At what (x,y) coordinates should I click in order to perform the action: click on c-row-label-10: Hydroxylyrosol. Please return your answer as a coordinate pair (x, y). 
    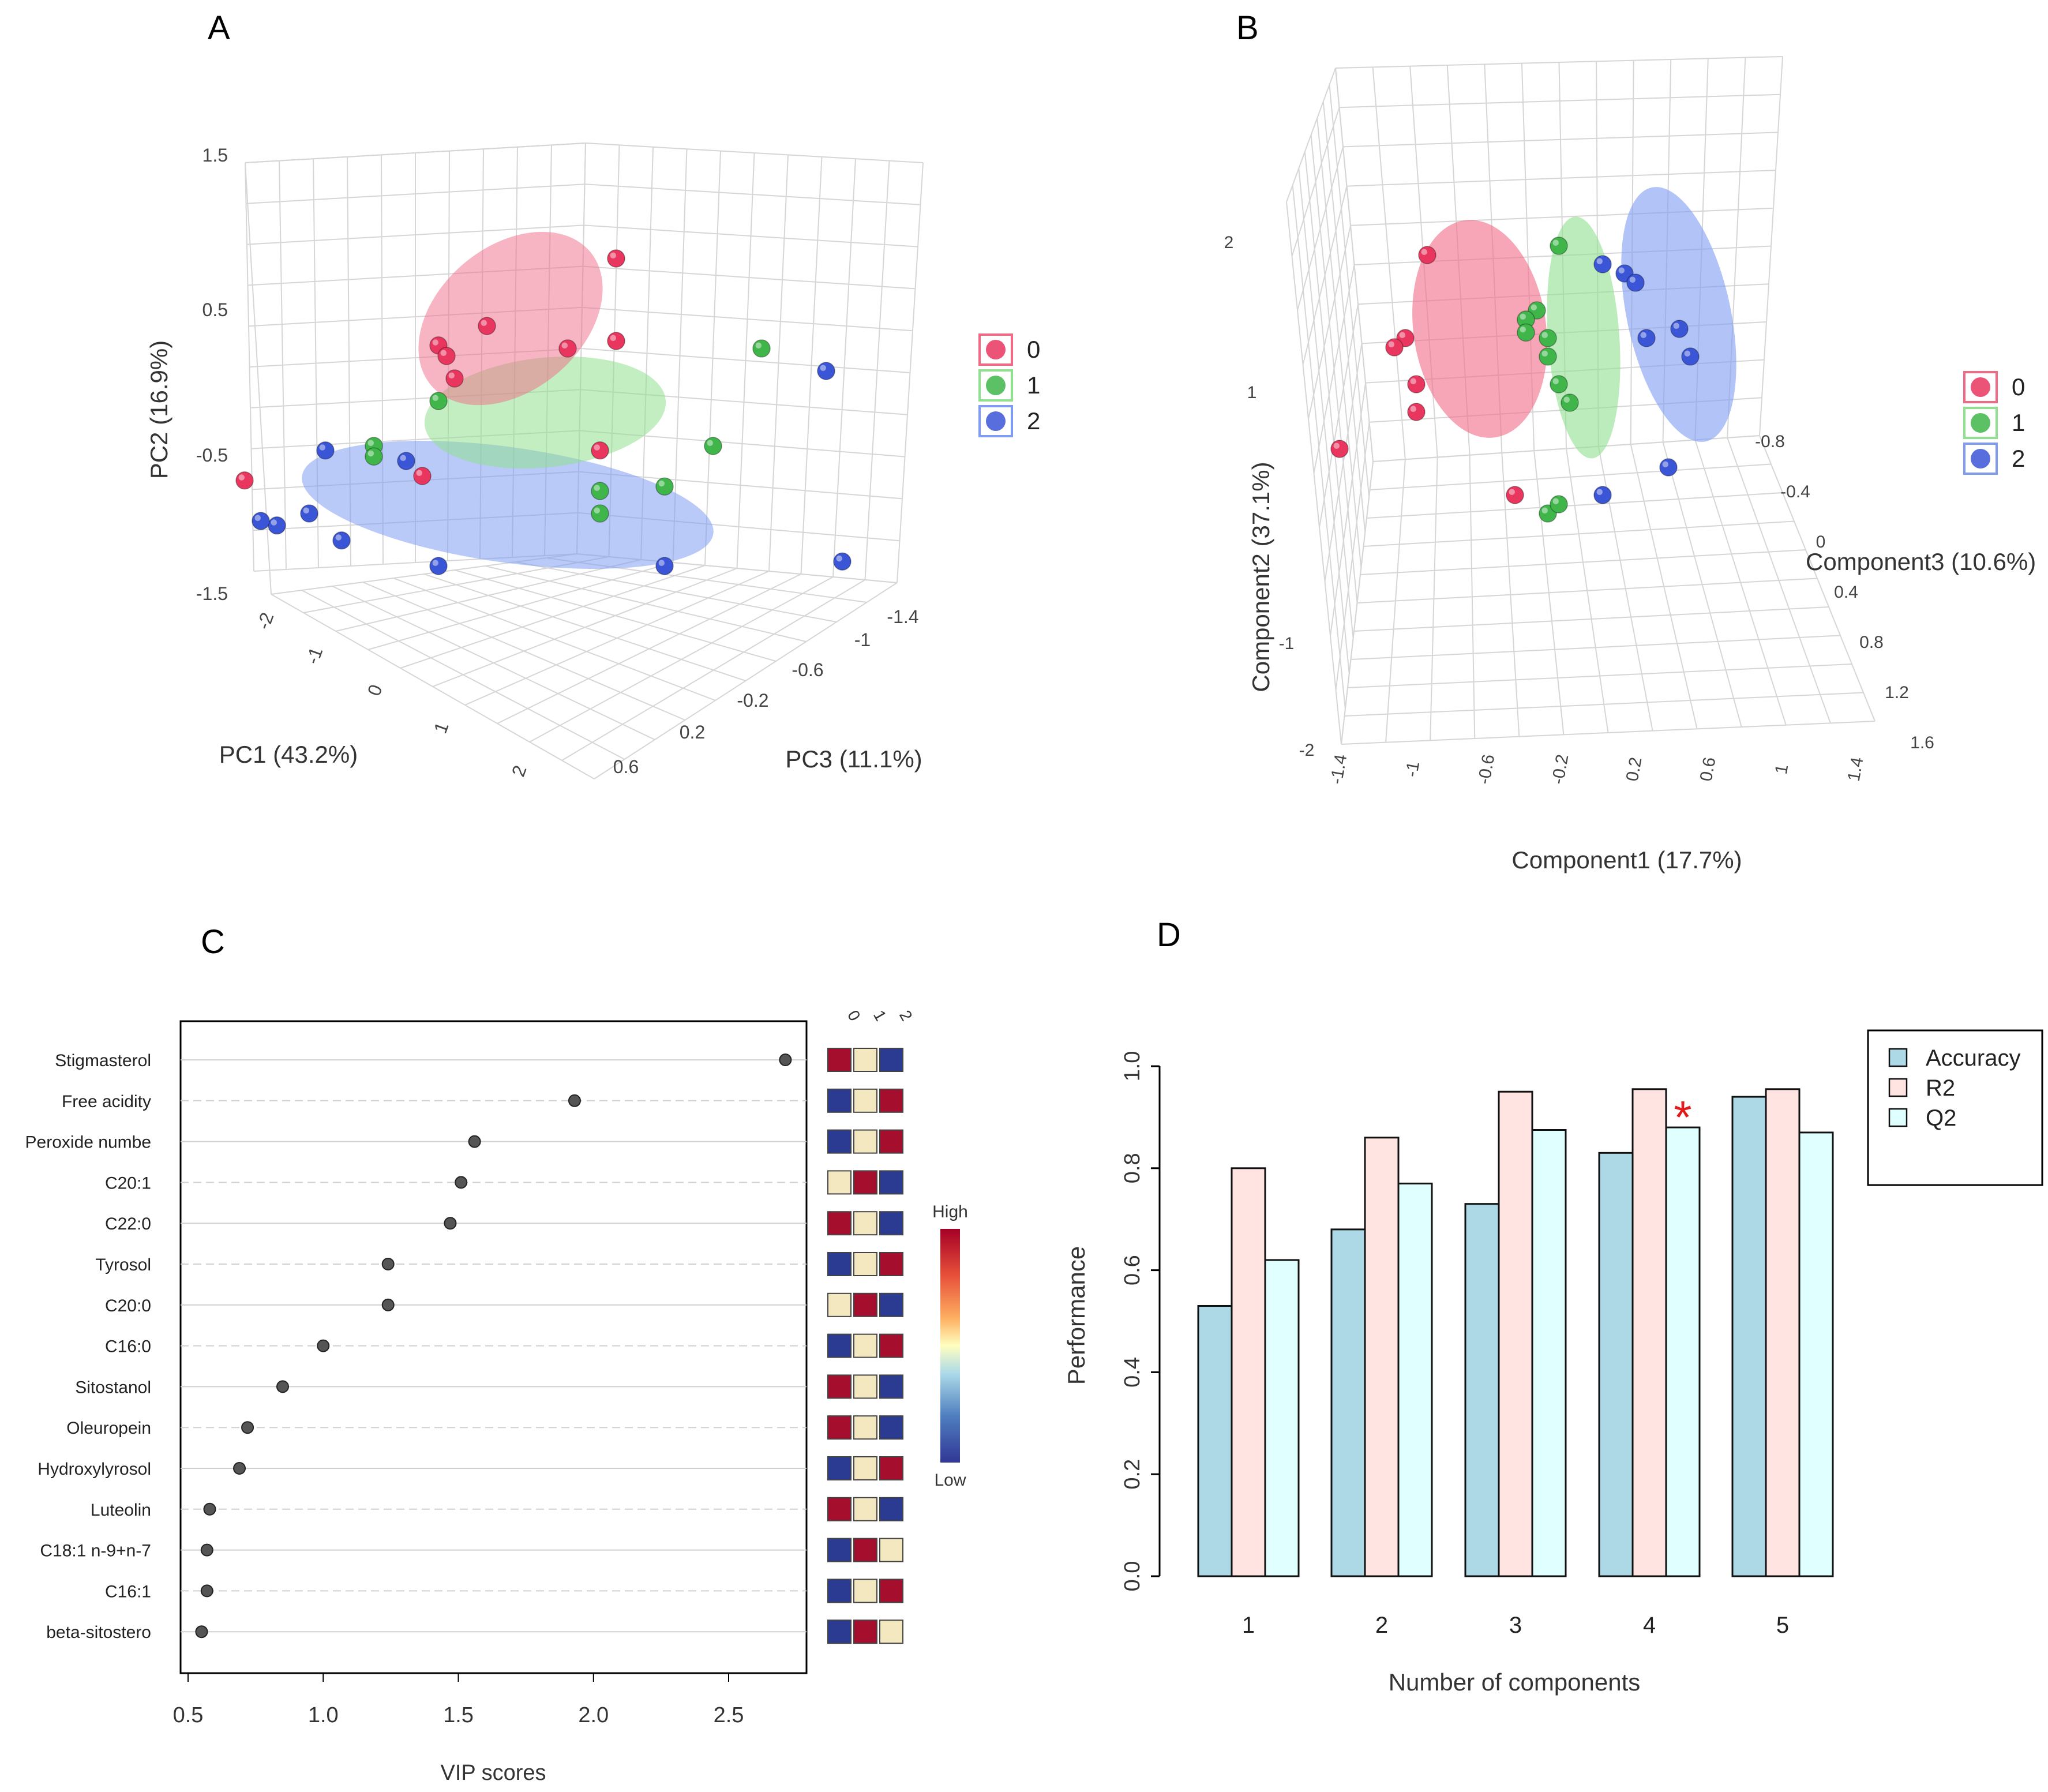
    Looking at the image, I should click on (94, 1469).